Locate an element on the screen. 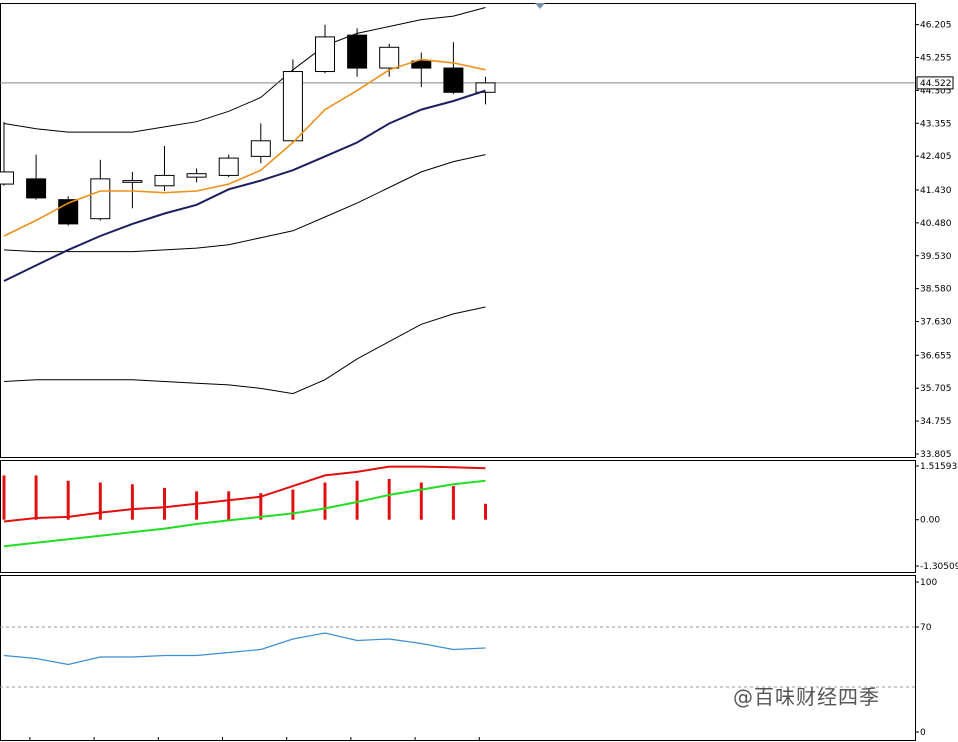 This screenshot has width=958, height=742. macd-panel-frame is located at coordinates (458, 516).